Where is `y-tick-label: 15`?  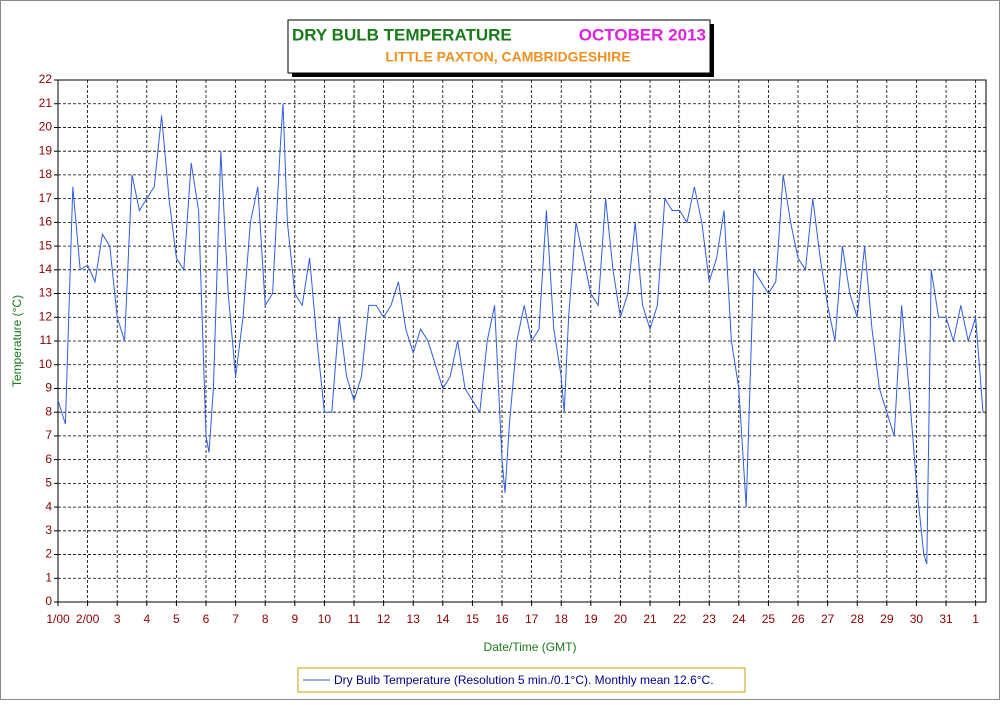
y-tick-label: 15 is located at coordinates (46, 245).